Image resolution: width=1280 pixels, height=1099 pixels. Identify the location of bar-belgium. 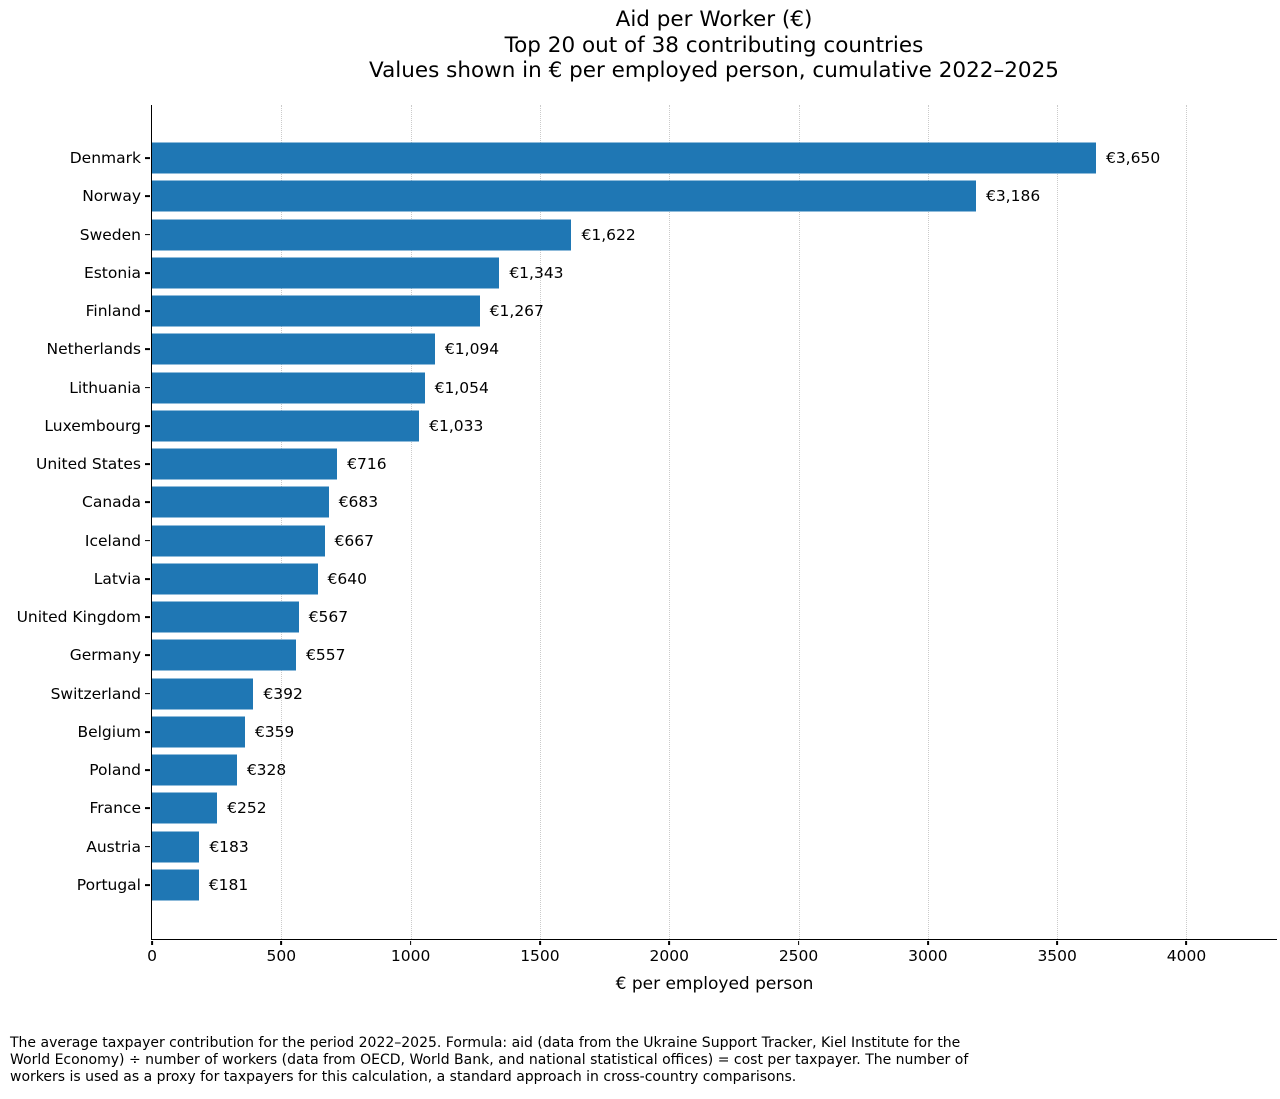
(198, 732).